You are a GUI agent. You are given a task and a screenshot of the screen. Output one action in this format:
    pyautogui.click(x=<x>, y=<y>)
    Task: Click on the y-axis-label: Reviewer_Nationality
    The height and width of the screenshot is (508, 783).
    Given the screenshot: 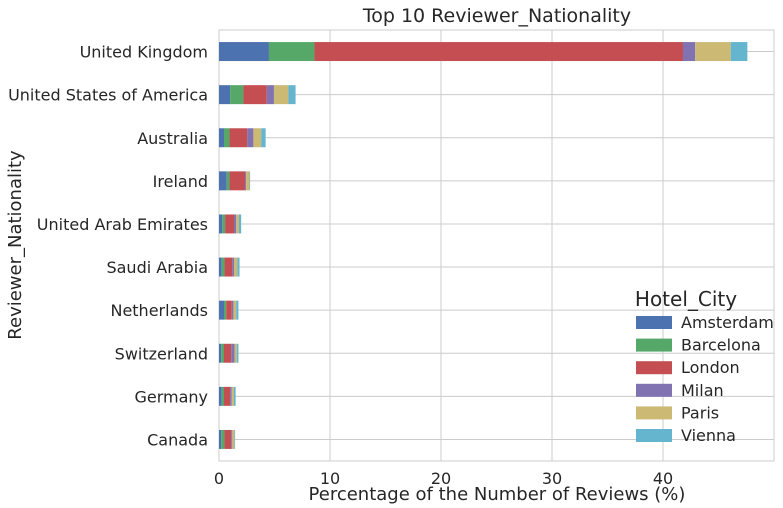 What is the action you would take?
    pyautogui.click(x=15, y=245)
    